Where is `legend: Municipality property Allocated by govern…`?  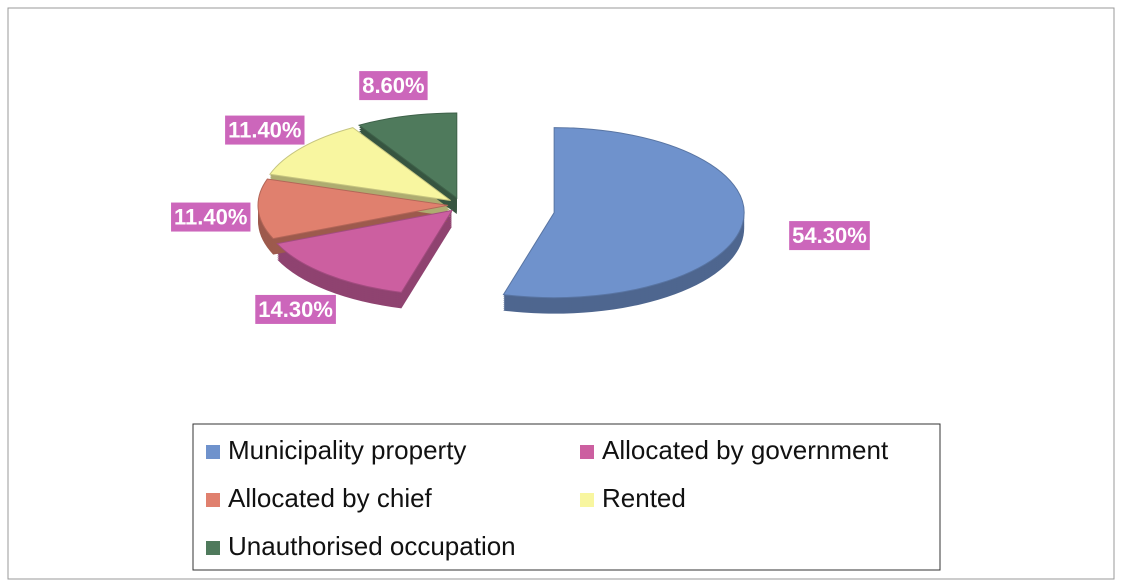
legend: Municipality property Allocated by govern… is located at coordinates (547, 498).